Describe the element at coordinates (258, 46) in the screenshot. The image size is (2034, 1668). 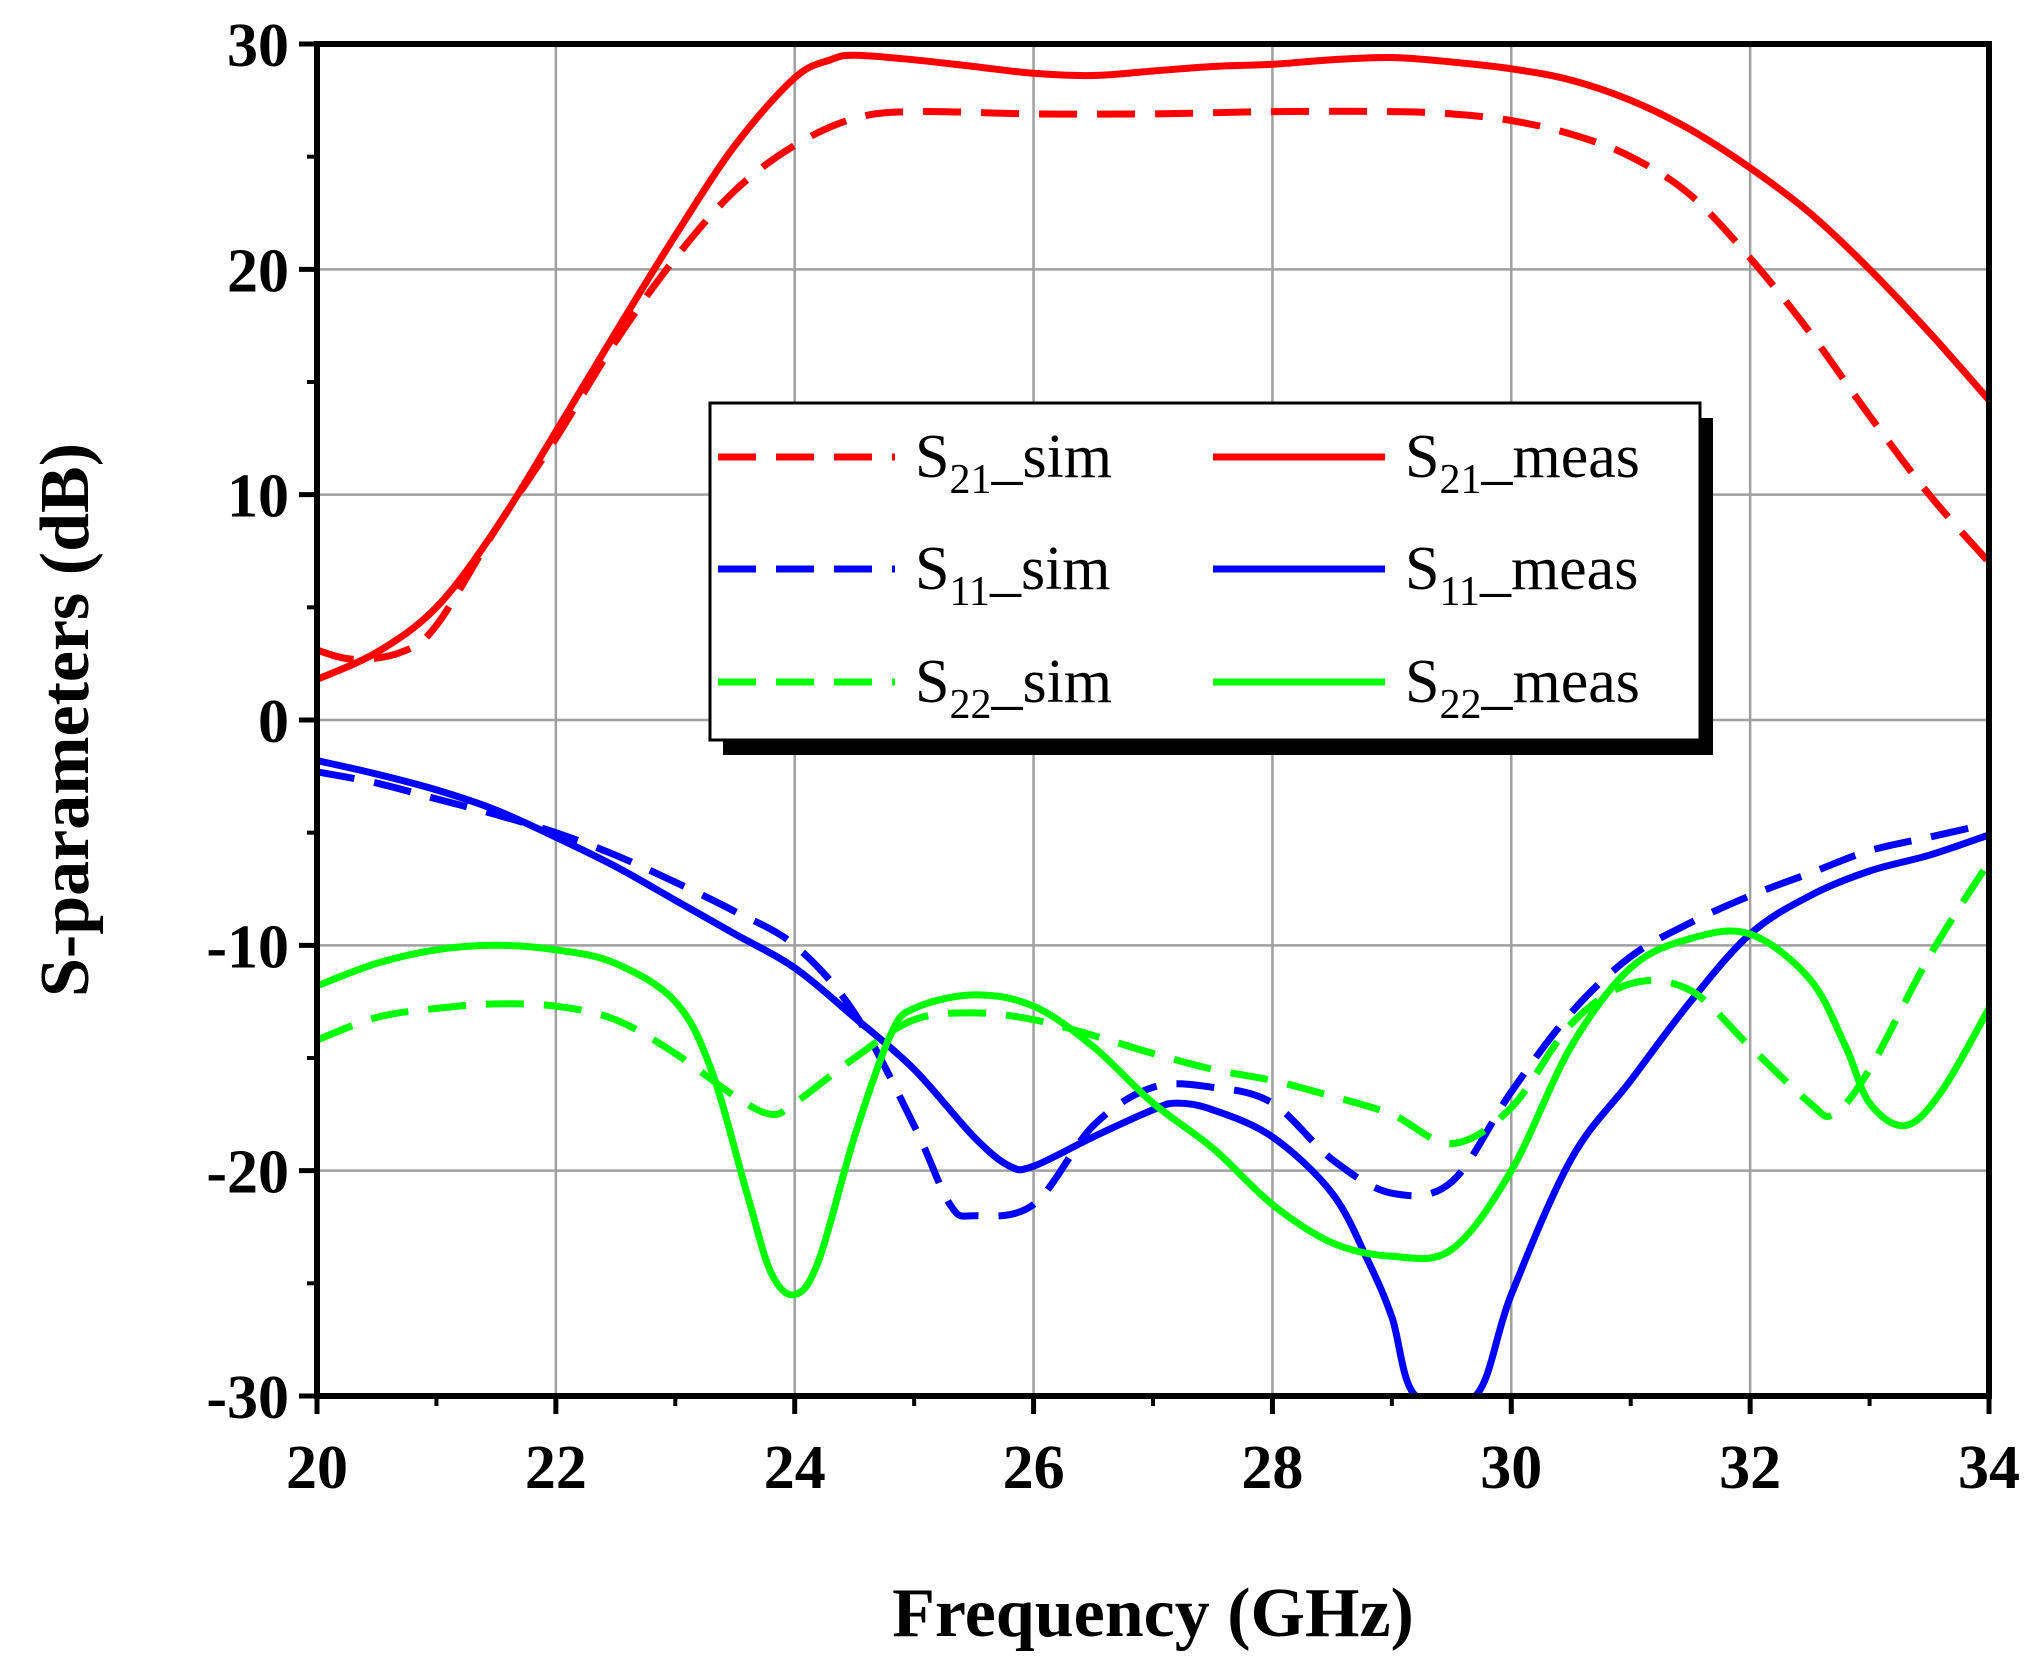
I see `y-tick-label: 30` at that location.